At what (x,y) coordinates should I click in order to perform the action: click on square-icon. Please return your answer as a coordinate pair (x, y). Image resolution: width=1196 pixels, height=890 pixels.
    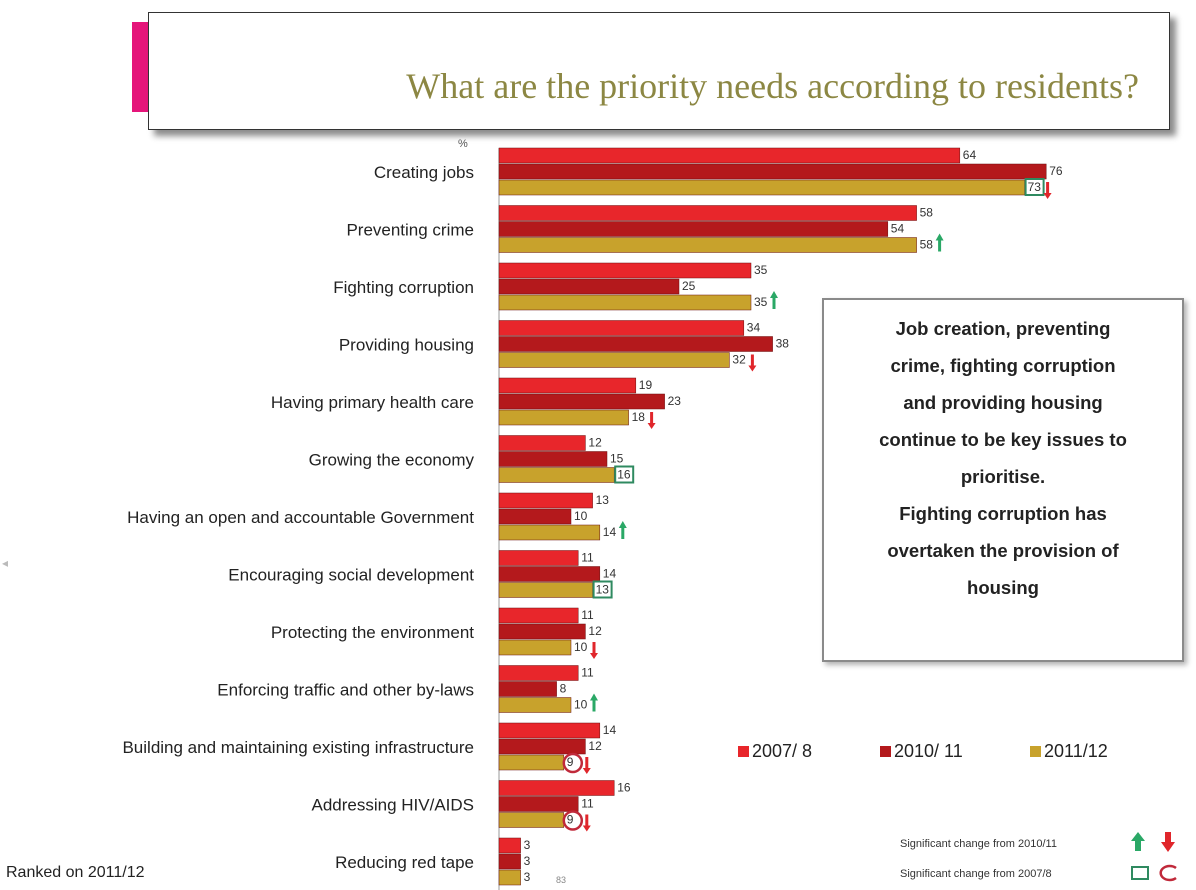
    Looking at the image, I should click on (1140, 873).